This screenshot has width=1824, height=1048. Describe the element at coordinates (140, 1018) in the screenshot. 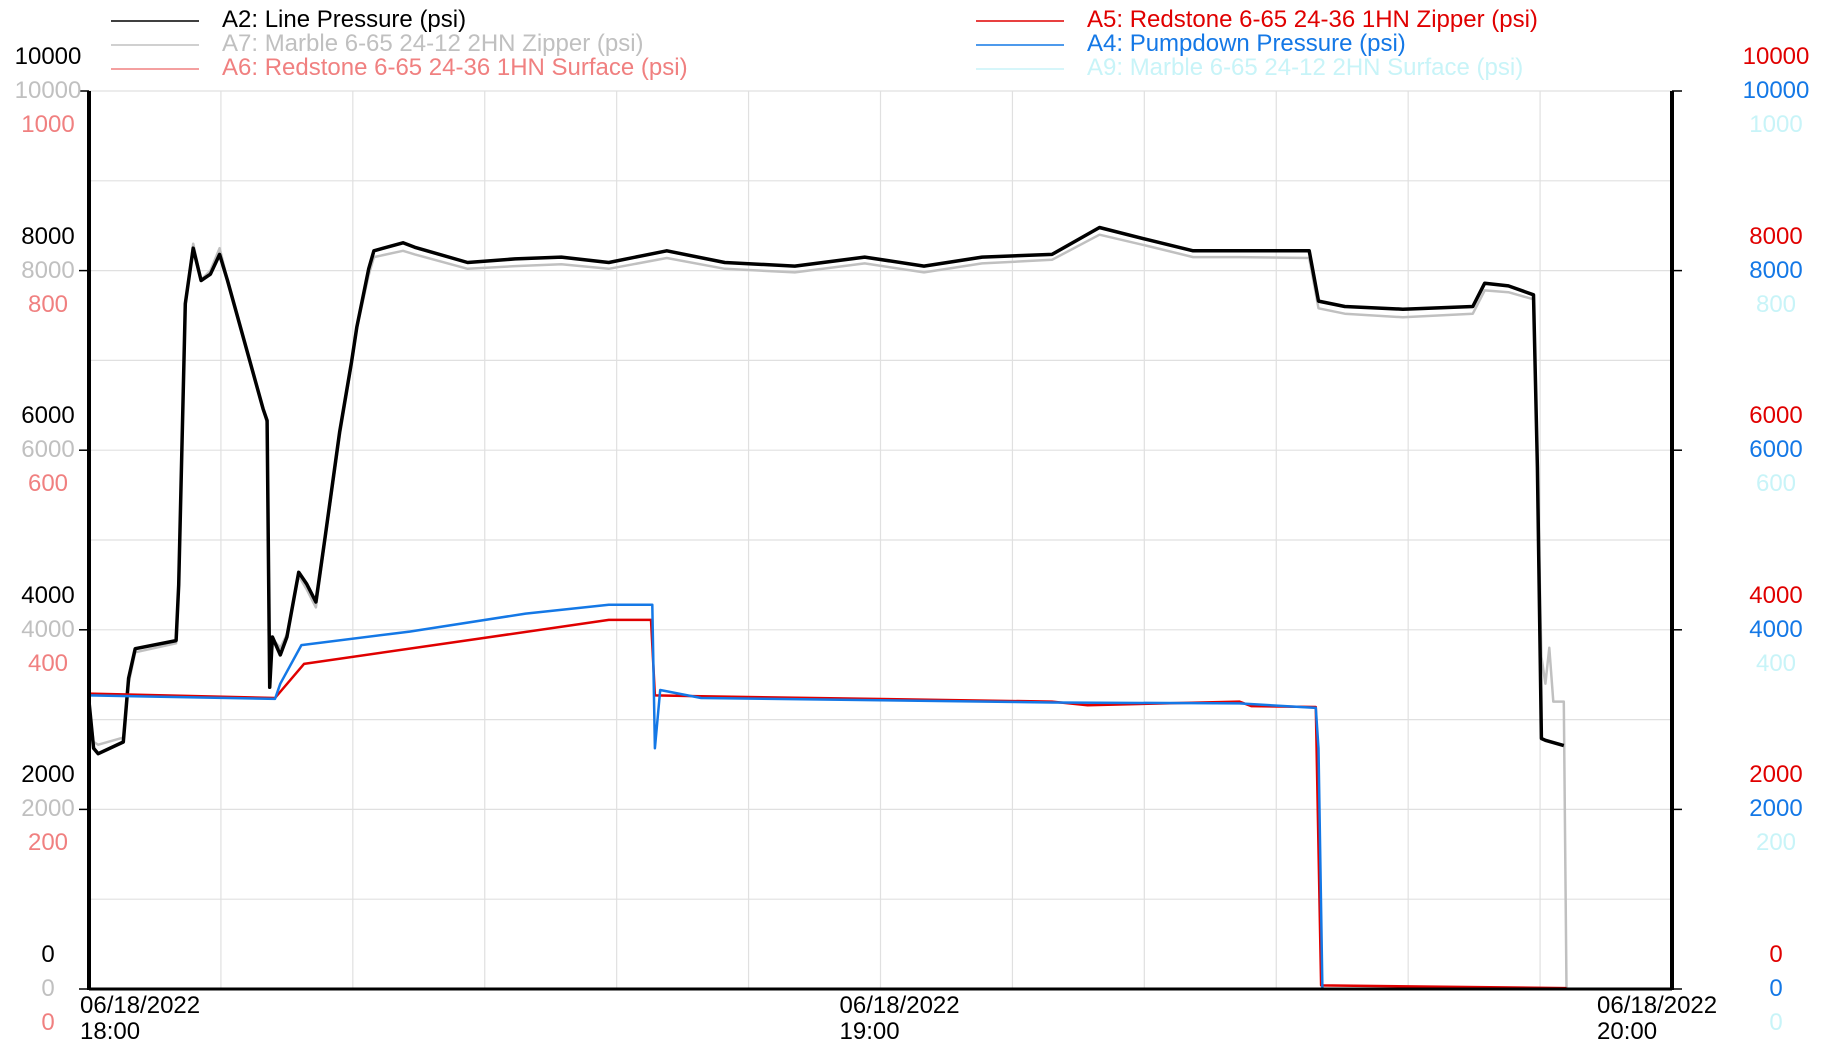

I see `x-tick-label: 06/18/2022 18:00` at that location.